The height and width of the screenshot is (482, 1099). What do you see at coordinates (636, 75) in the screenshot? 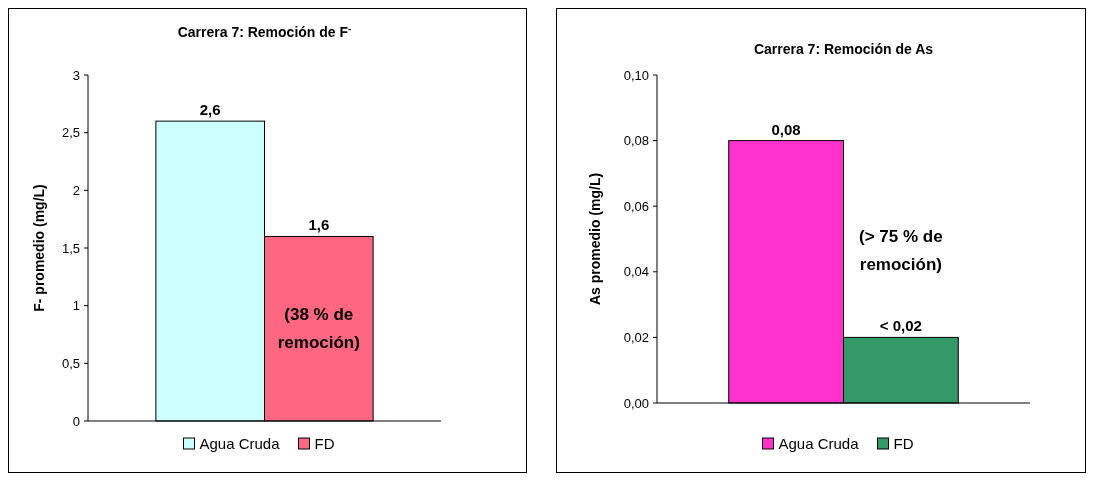
I see `y-tick-label: 0,10` at bounding box center [636, 75].